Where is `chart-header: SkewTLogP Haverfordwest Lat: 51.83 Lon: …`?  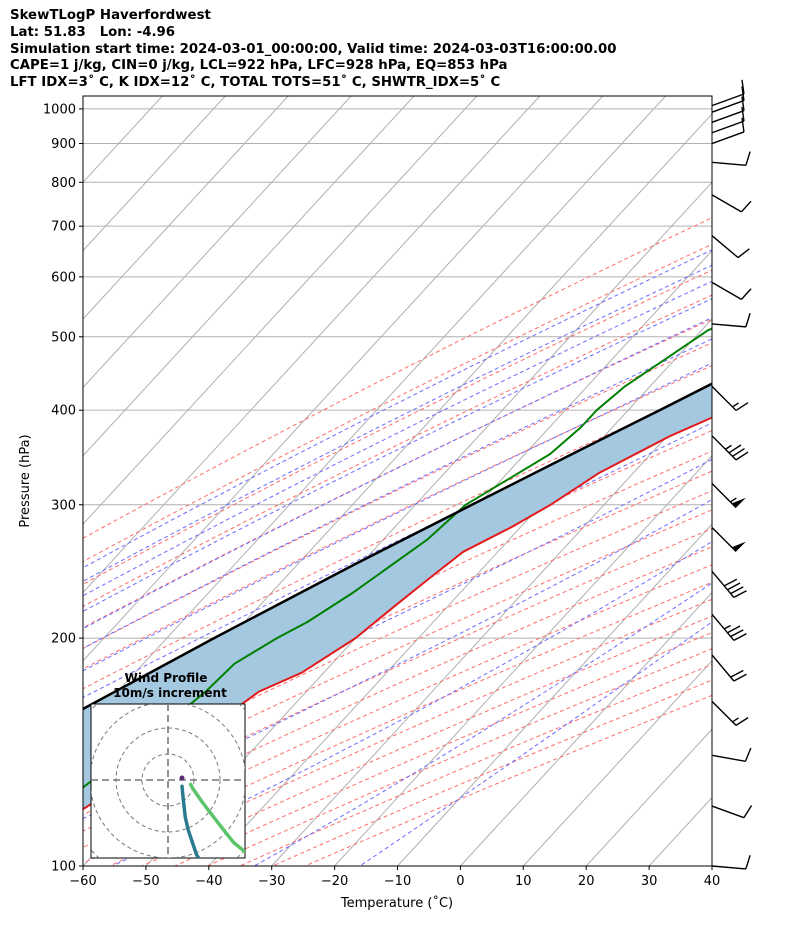 chart-header: SkewTLogP Haverfordwest Lat: 51.83 Lon: … is located at coordinates (313, 50).